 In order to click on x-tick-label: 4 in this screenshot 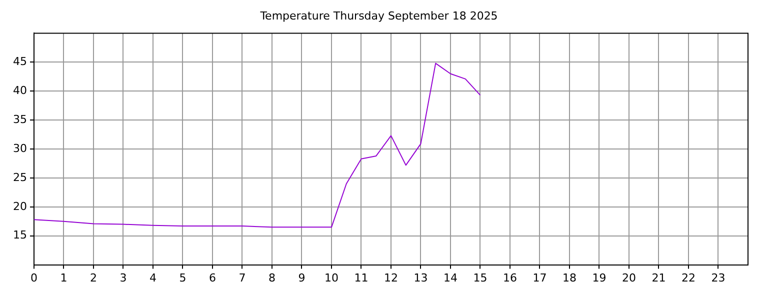, I will do `click(153, 277)`.